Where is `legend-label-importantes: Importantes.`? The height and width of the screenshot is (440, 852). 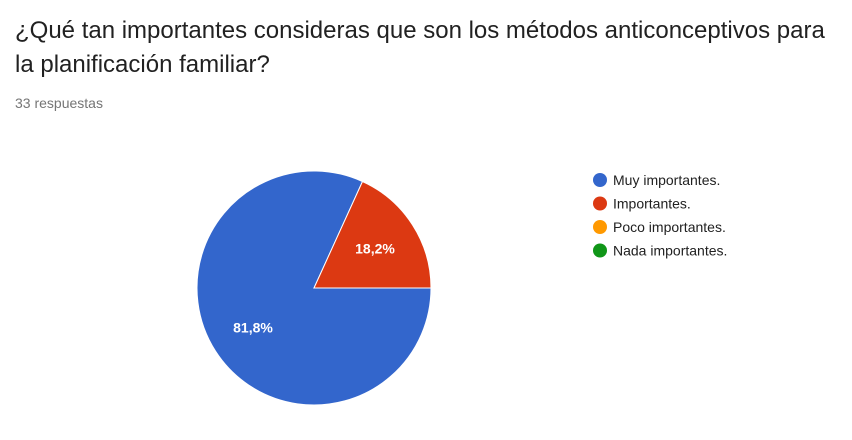 legend-label-importantes: Importantes. is located at coordinates (652, 204).